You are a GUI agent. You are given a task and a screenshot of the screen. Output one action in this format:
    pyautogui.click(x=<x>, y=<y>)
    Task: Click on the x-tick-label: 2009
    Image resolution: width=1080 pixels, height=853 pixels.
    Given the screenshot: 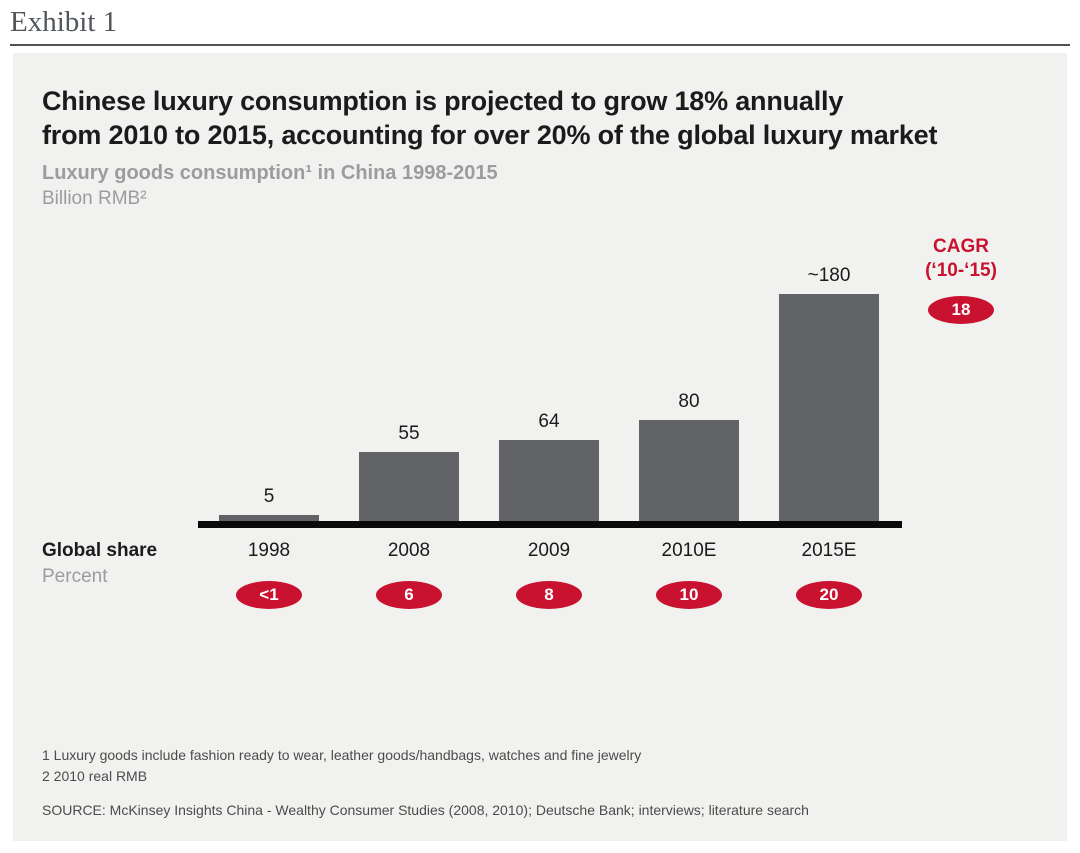 What is the action you would take?
    pyautogui.click(x=549, y=550)
    